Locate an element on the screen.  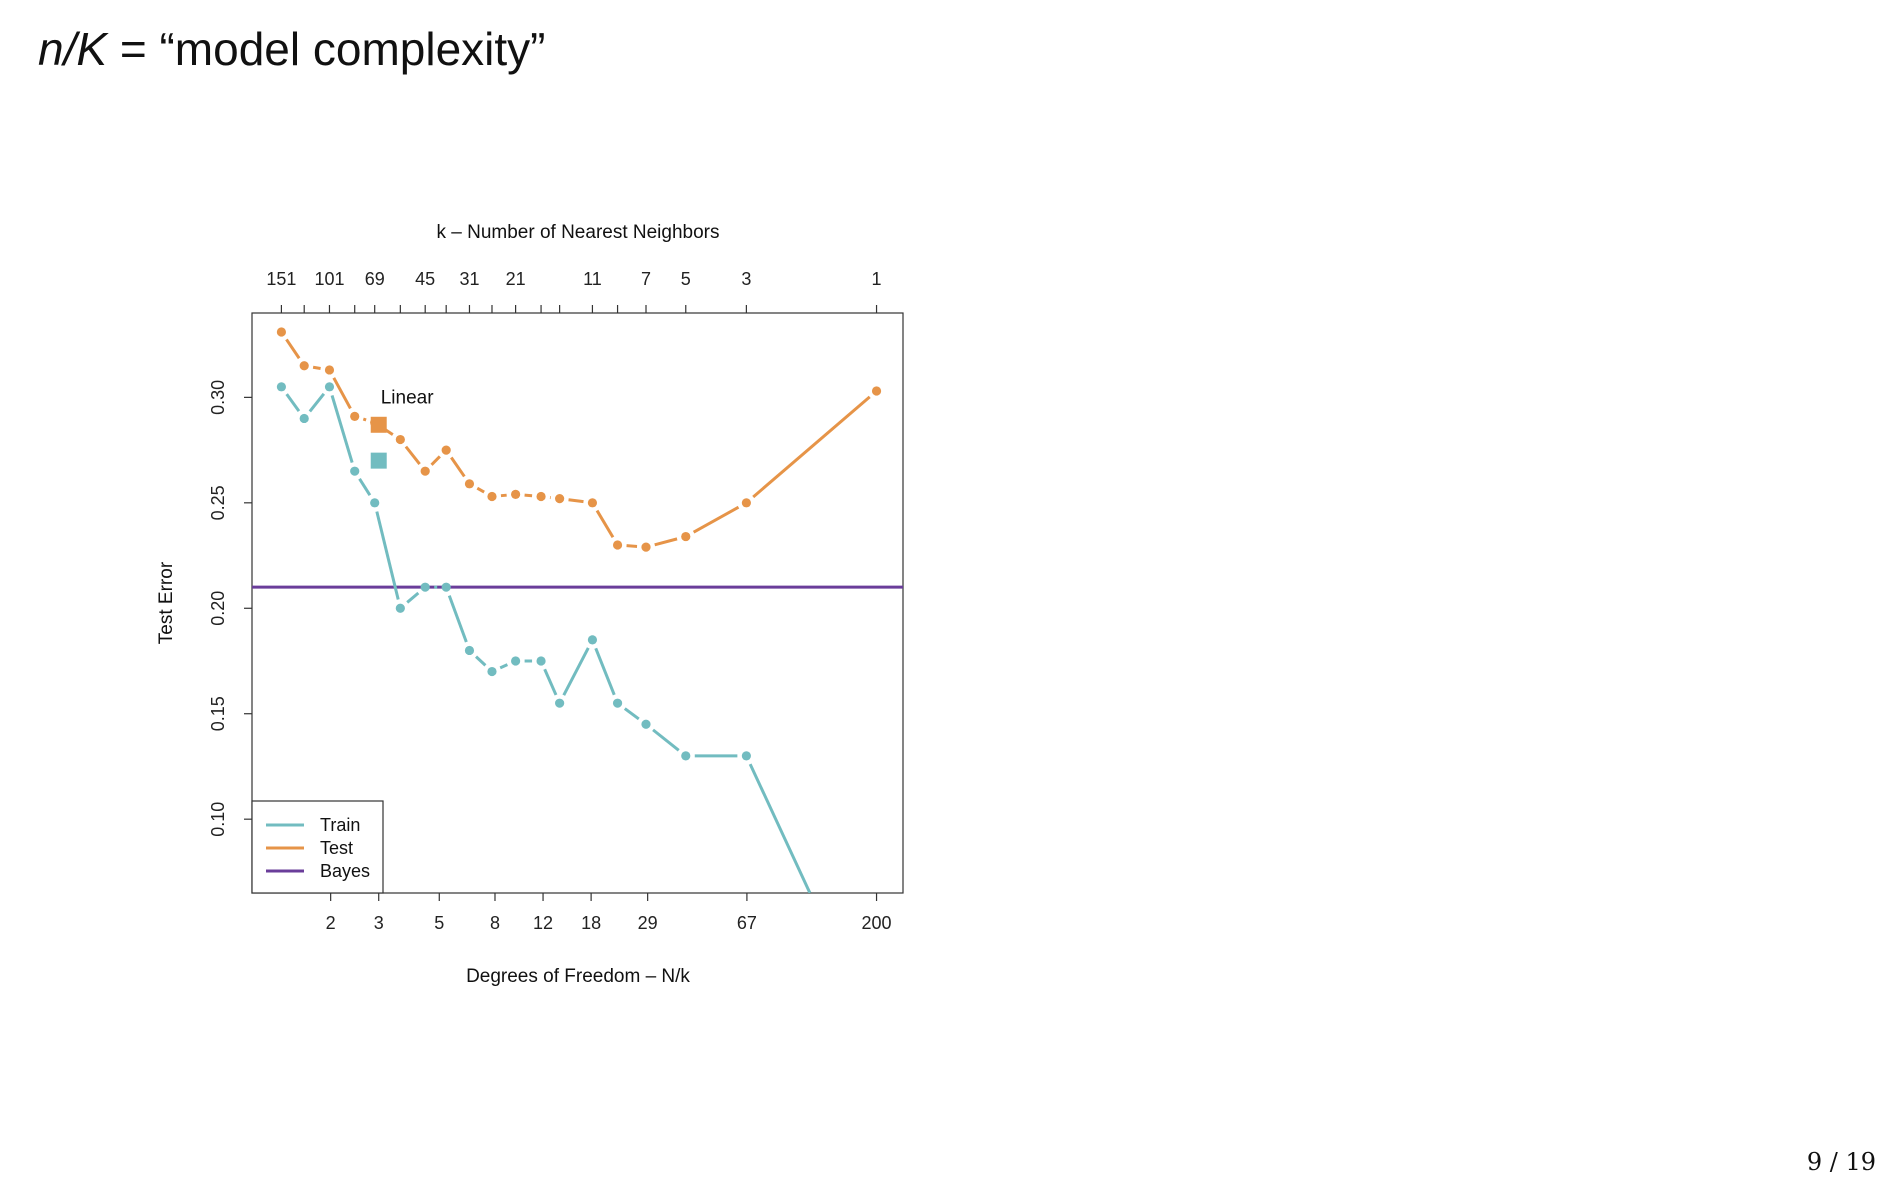
x-tick-label: 8 is located at coordinates (495, 923).